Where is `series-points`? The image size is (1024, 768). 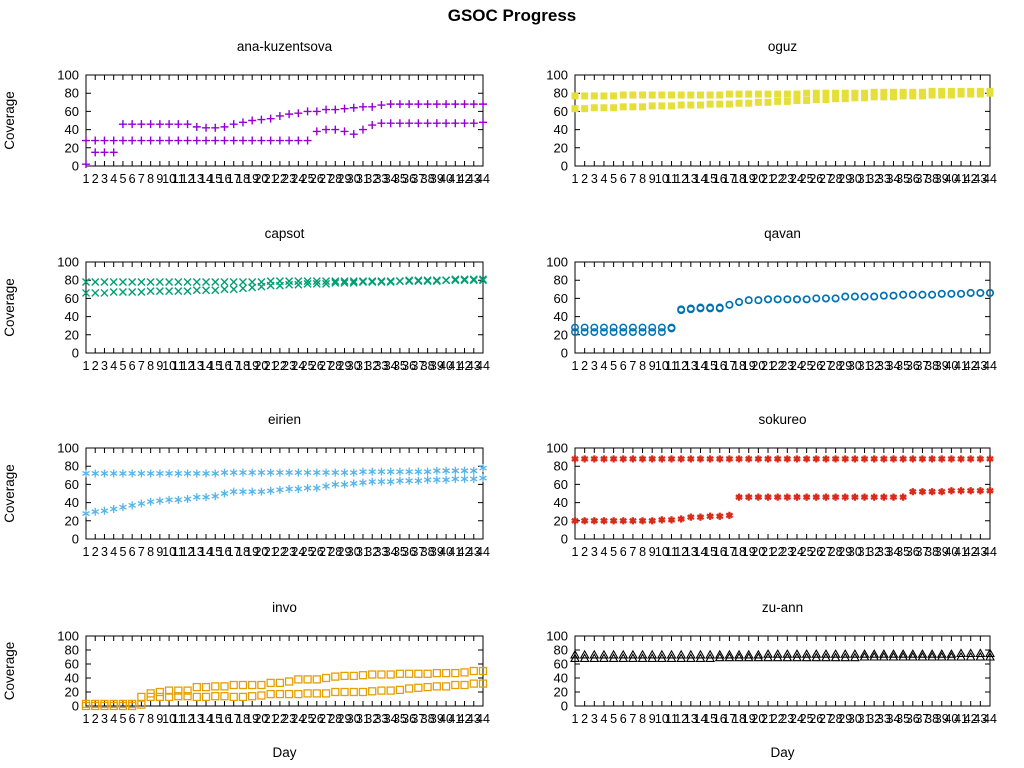 series-points is located at coordinates (284, 281).